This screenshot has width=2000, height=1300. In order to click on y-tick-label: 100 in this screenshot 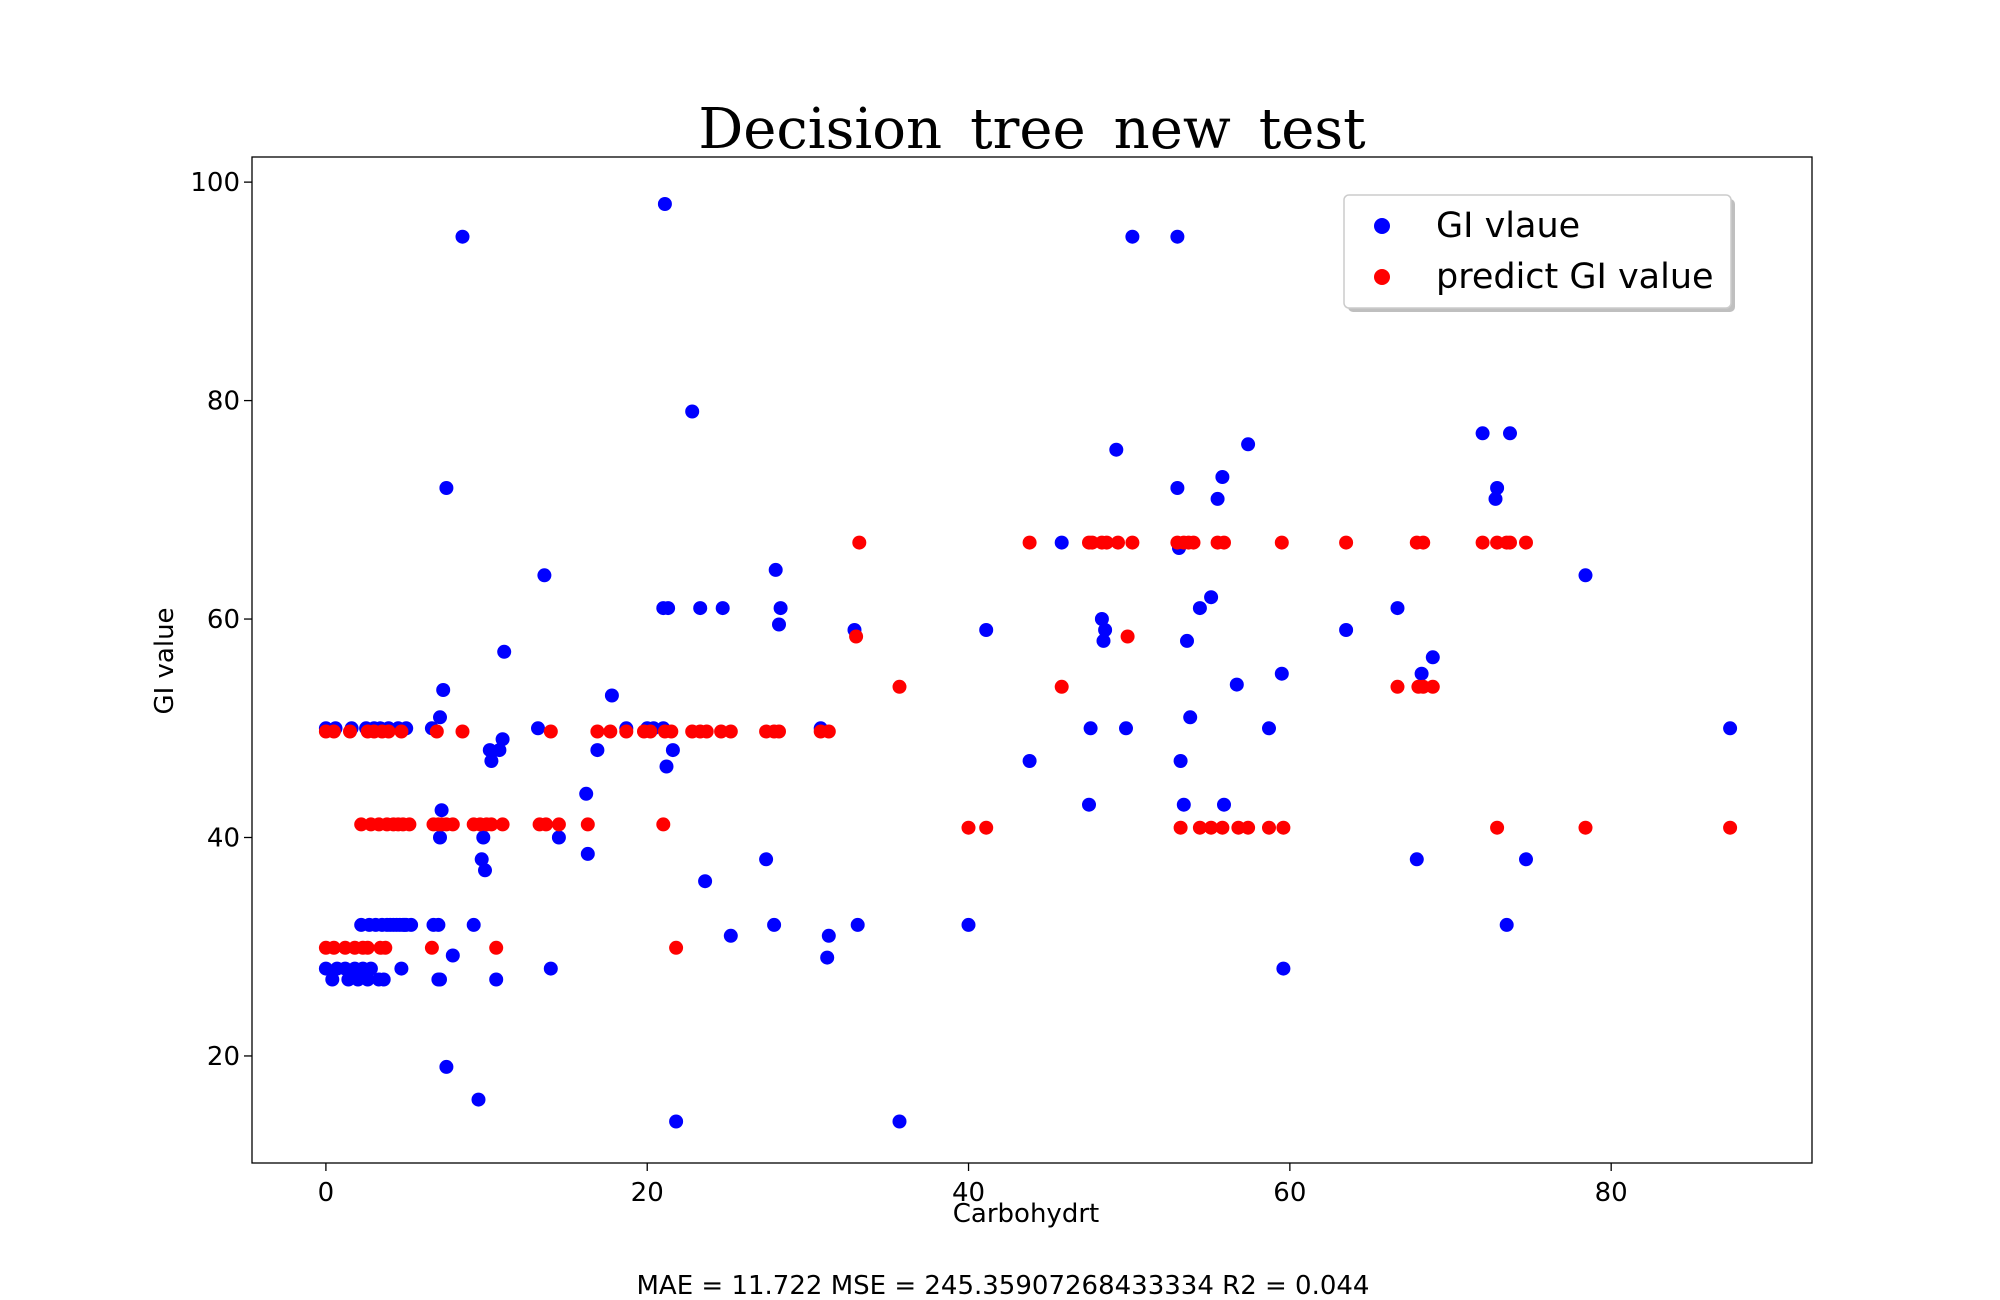, I will do `click(215, 183)`.